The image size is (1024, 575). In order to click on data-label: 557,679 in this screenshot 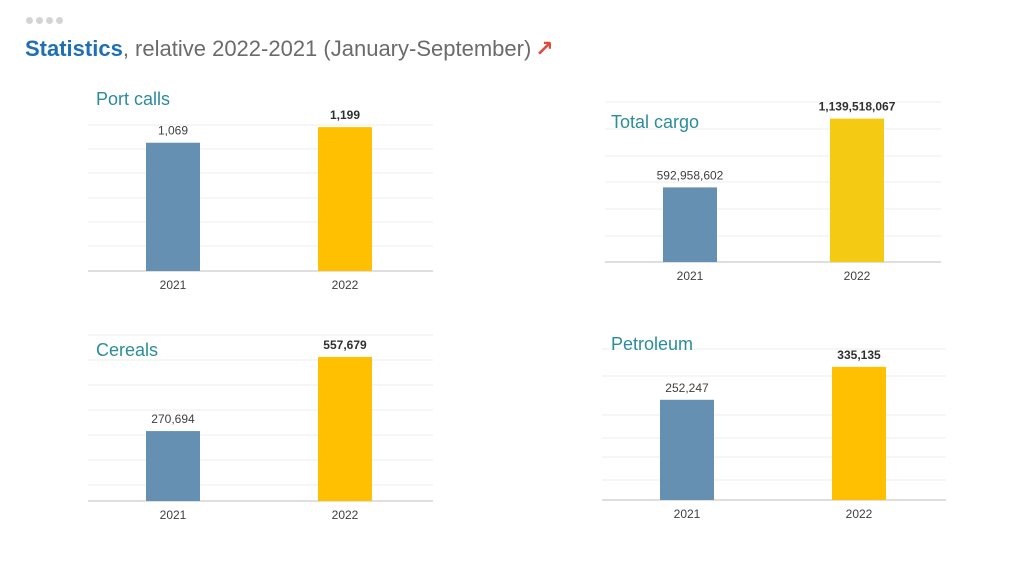, I will do `click(345, 345)`.